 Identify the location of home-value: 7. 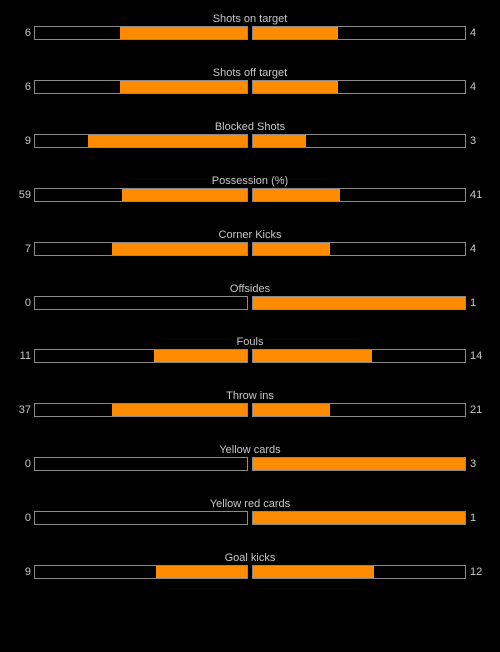
(27, 249).